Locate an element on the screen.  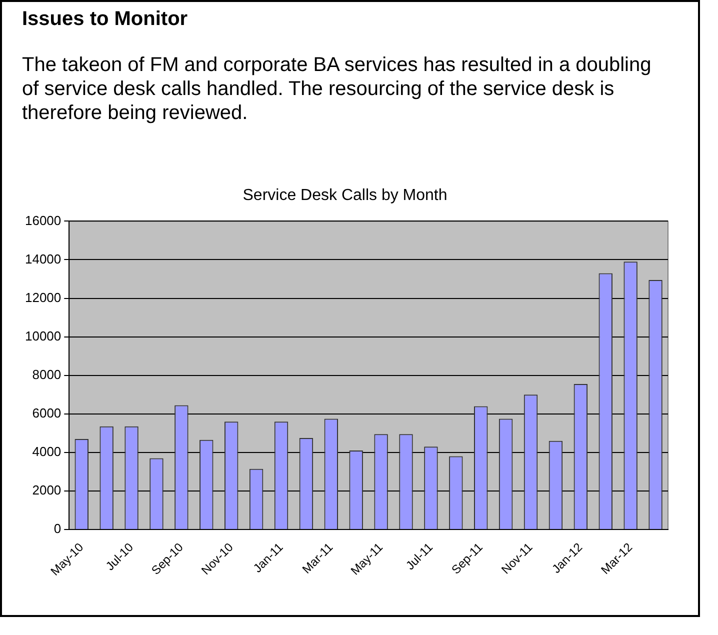
y-tick-label: 0 is located at coordinates (58, 528).